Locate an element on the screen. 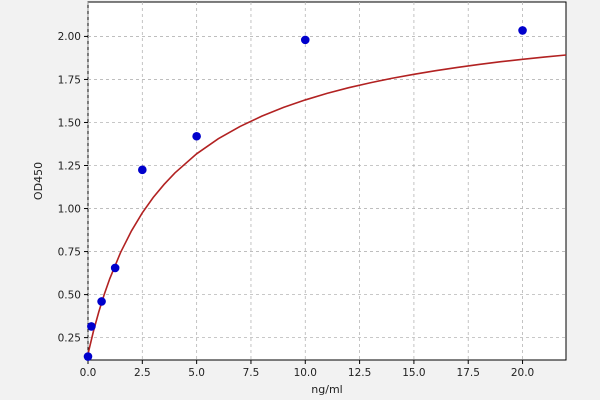 This screenshot has height=400, width=600. x-tick-label: 15.0 is located at coordinates (413, 373).